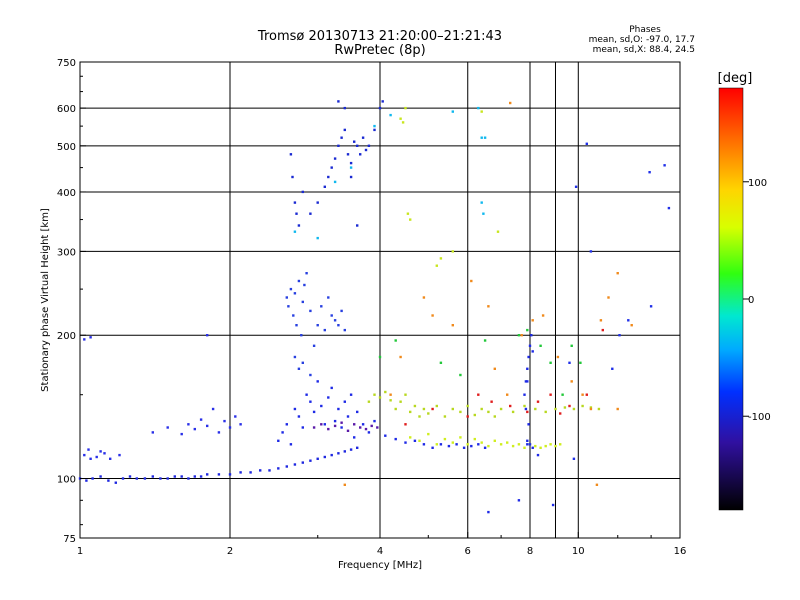  I want to click on colorbar-gradient, so click(731, 299).